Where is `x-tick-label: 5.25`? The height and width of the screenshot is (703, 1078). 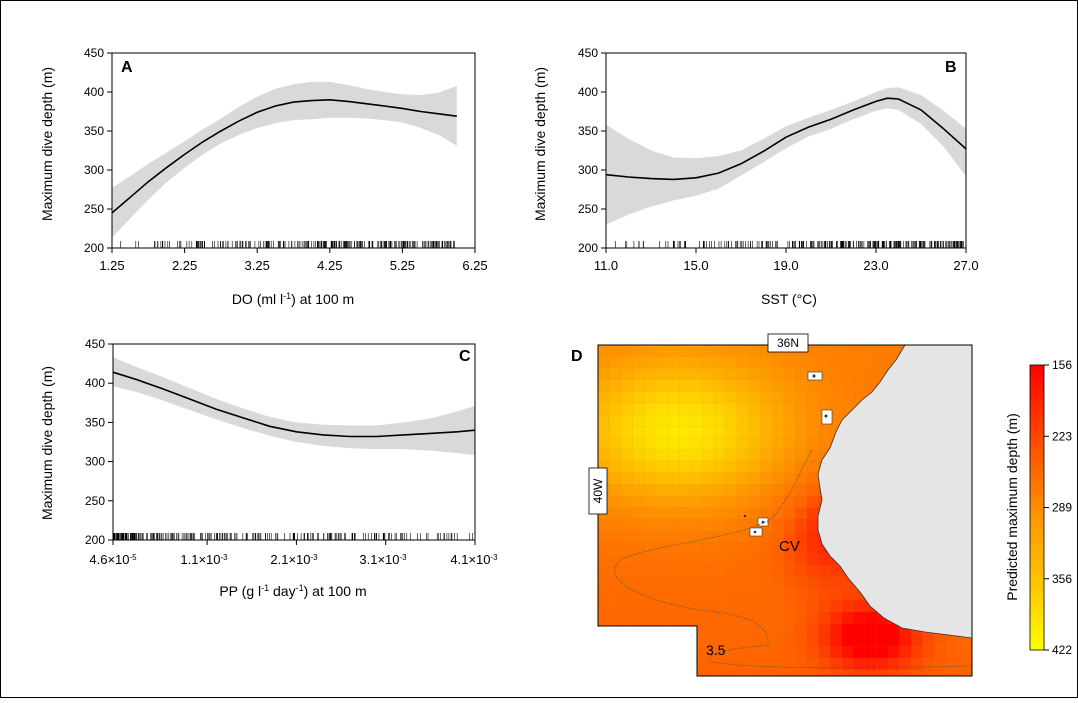
x-tick-label: 5.25 is located at coordinates (402, 265).